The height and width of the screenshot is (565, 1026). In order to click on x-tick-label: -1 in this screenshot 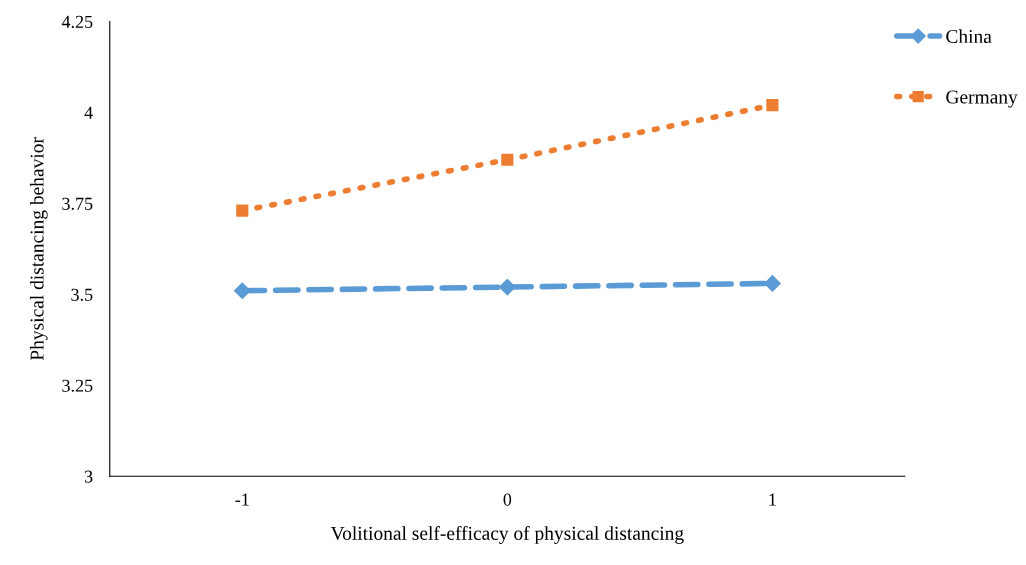, I will do `click(242, 499)`.